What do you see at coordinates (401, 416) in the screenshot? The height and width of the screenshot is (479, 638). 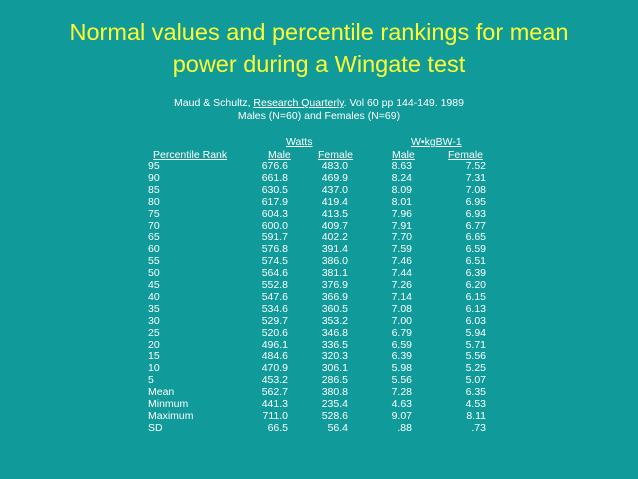 I see `cell-wkg-male: 9.07` at bounding box center [401, 416].